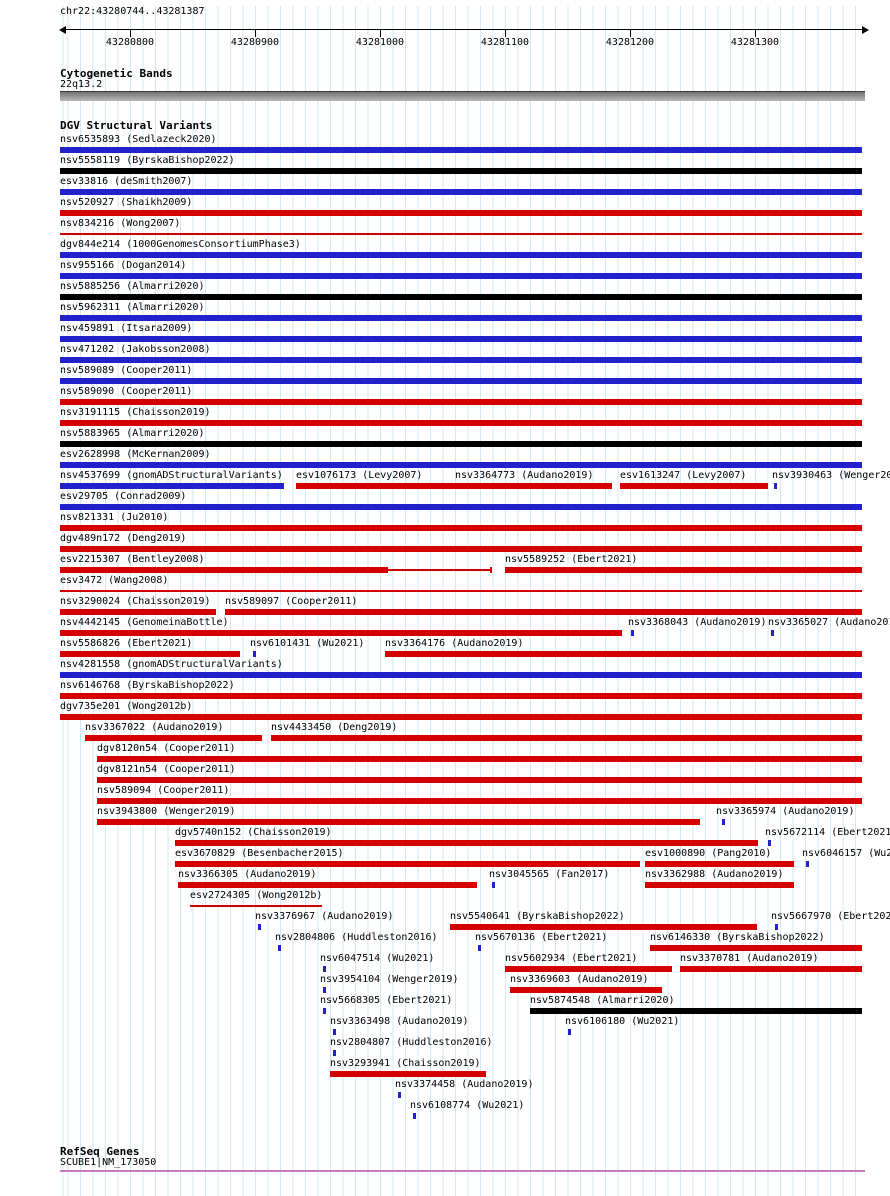 The width and height of the screenshot is (890, 1196). Describe the element at coordinates (166, 811) in the screenshot. I see `variant-label: nsv3943800 (Wenger2019)` at that location.